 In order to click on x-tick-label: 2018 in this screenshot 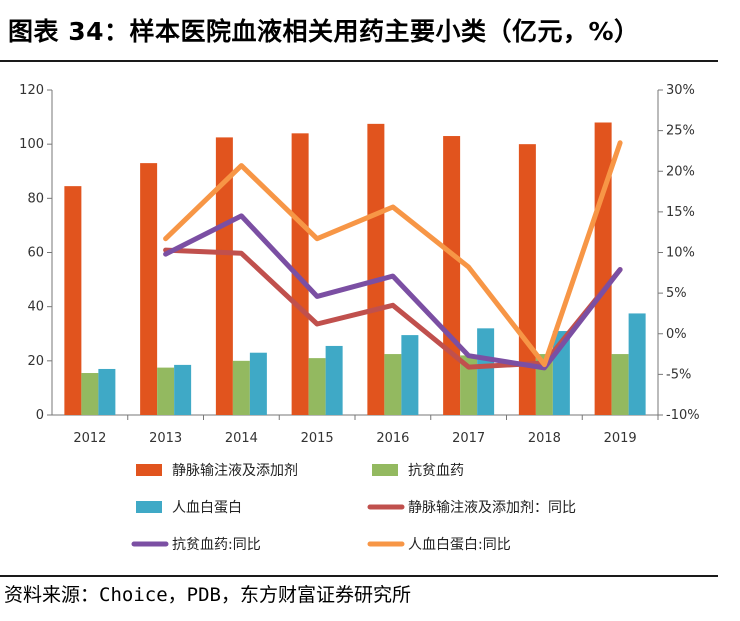, I will do `click(544, 438)`.